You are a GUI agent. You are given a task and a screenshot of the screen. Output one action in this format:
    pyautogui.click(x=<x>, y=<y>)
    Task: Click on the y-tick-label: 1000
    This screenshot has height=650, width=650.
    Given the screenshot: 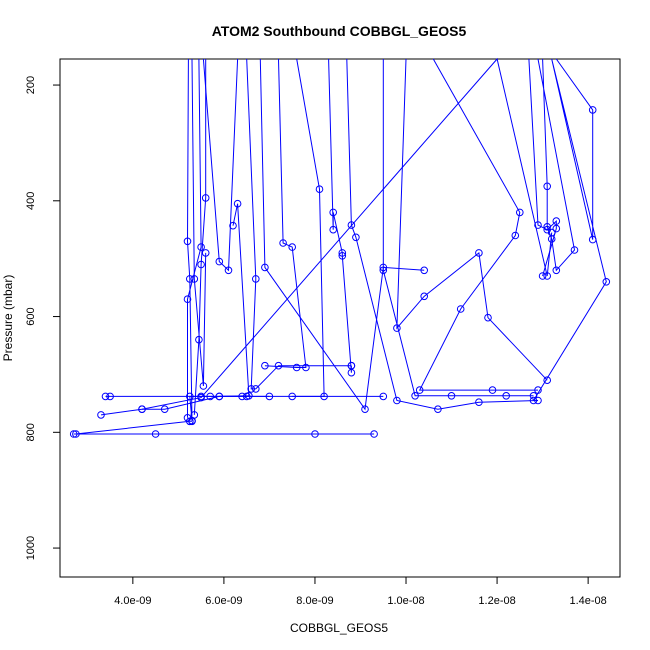 What is the action you would take?
    pyautogui.click(x=31, y=548)
    